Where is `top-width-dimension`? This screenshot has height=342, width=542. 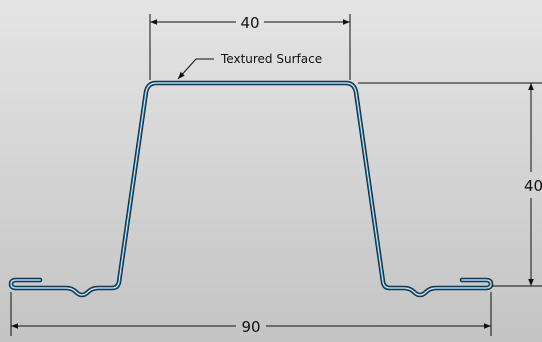
top-width-dimension is located at coordinates (250, 47).